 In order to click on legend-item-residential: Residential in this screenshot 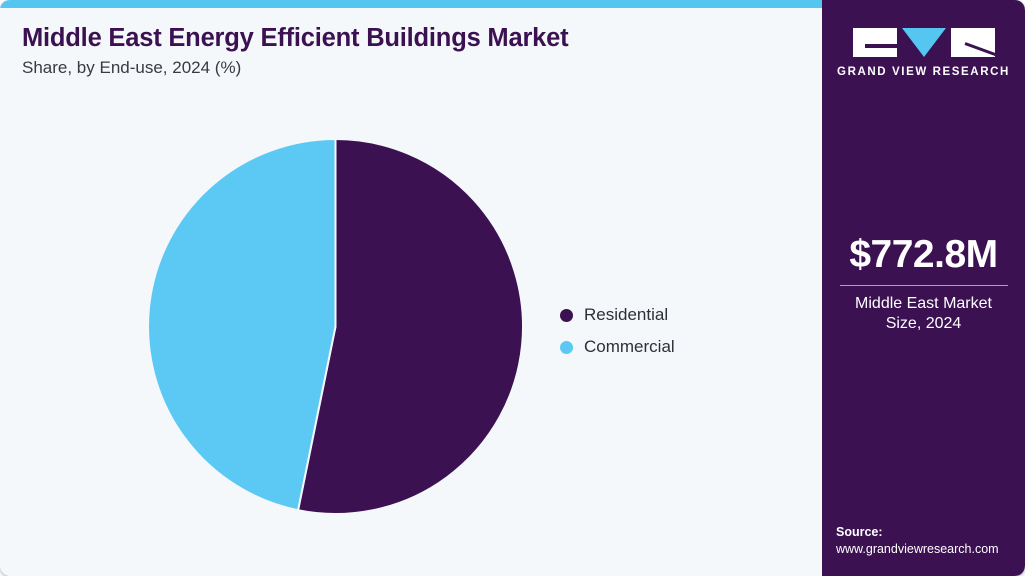, I will do `click(617, 315)`.